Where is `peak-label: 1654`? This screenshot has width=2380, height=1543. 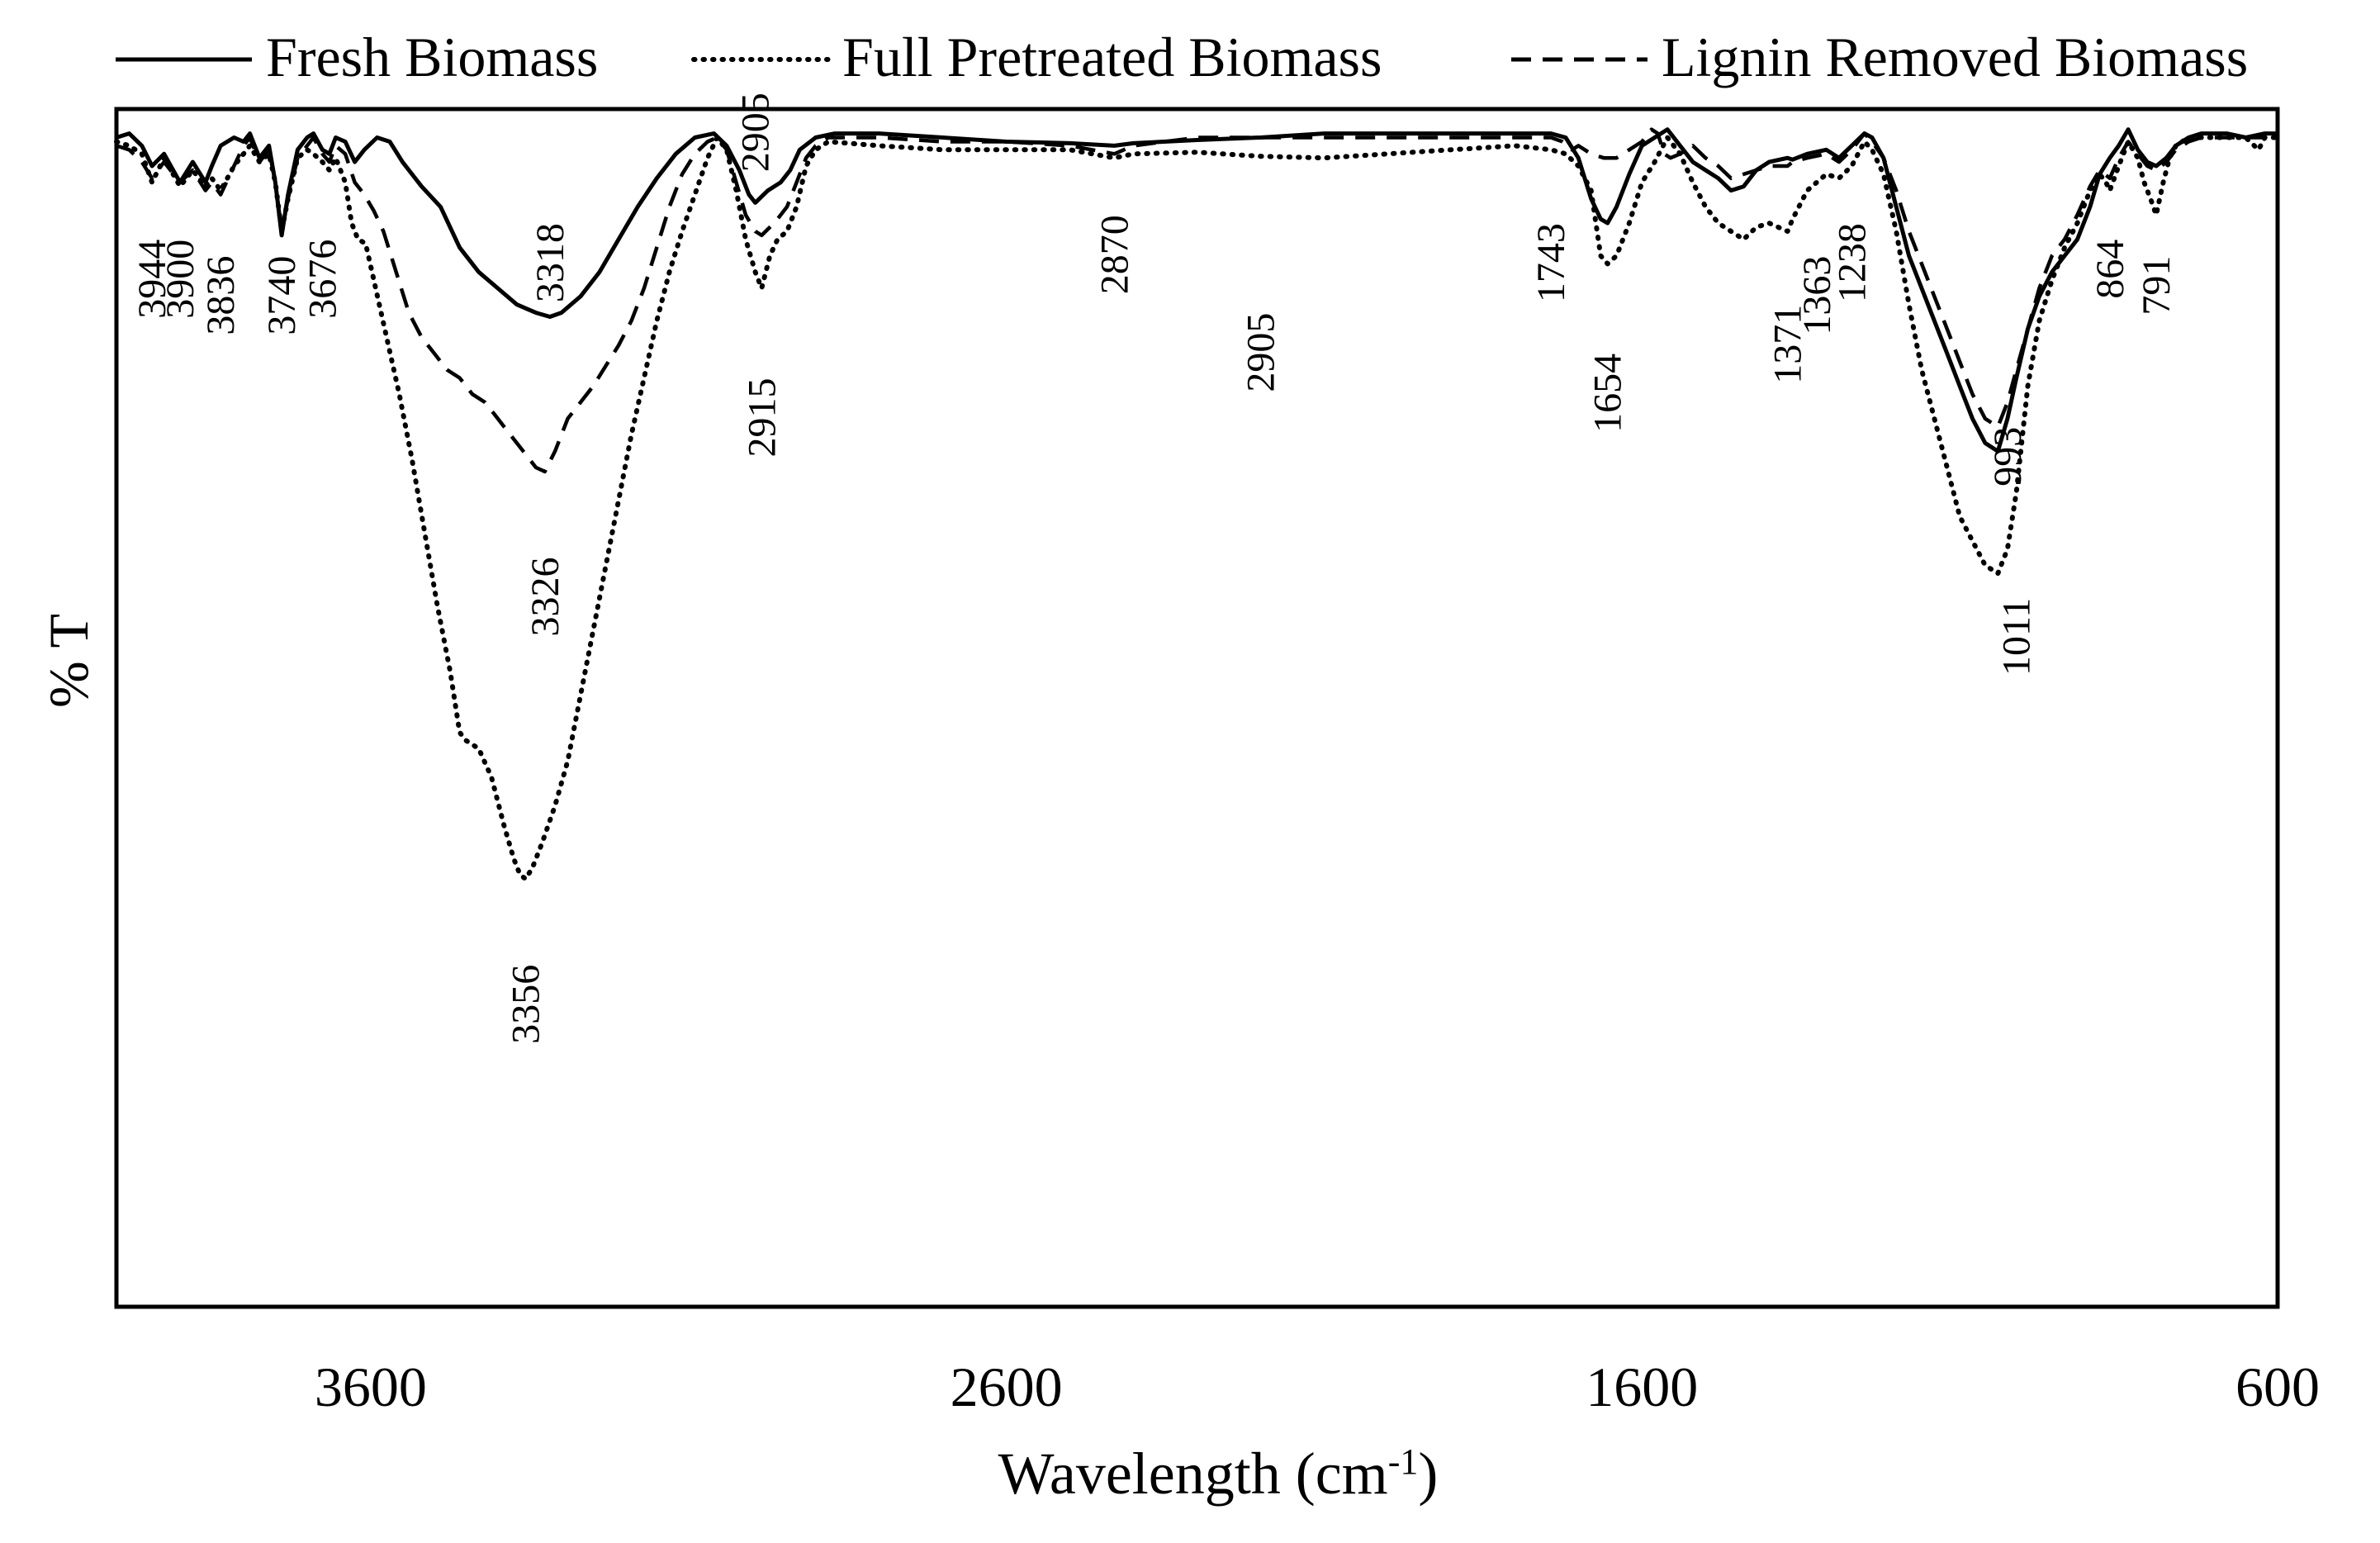
peak-label: 1654 is located at coordinates (1608, 394).